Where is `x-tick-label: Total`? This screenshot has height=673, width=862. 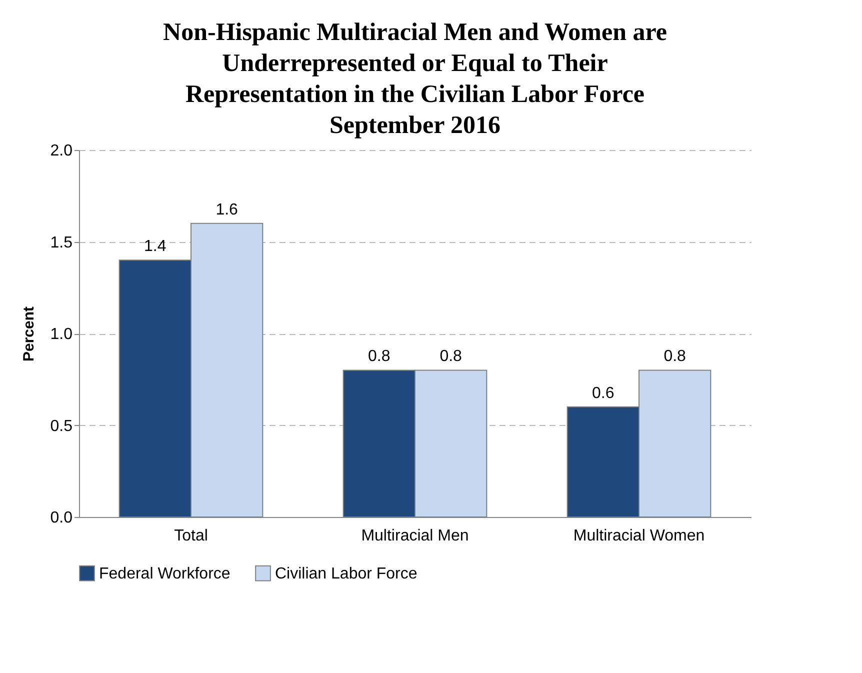 x-tick-label: Total is located at coordinates (191, 536).